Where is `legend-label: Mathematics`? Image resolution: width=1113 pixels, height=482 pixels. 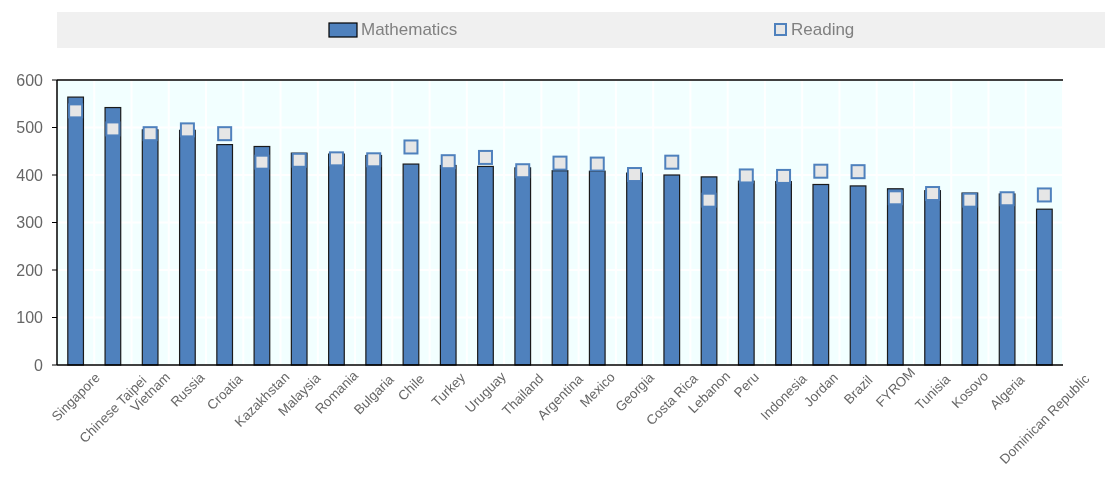 legend-label: Mathematics is located at coordinates (409, 29).